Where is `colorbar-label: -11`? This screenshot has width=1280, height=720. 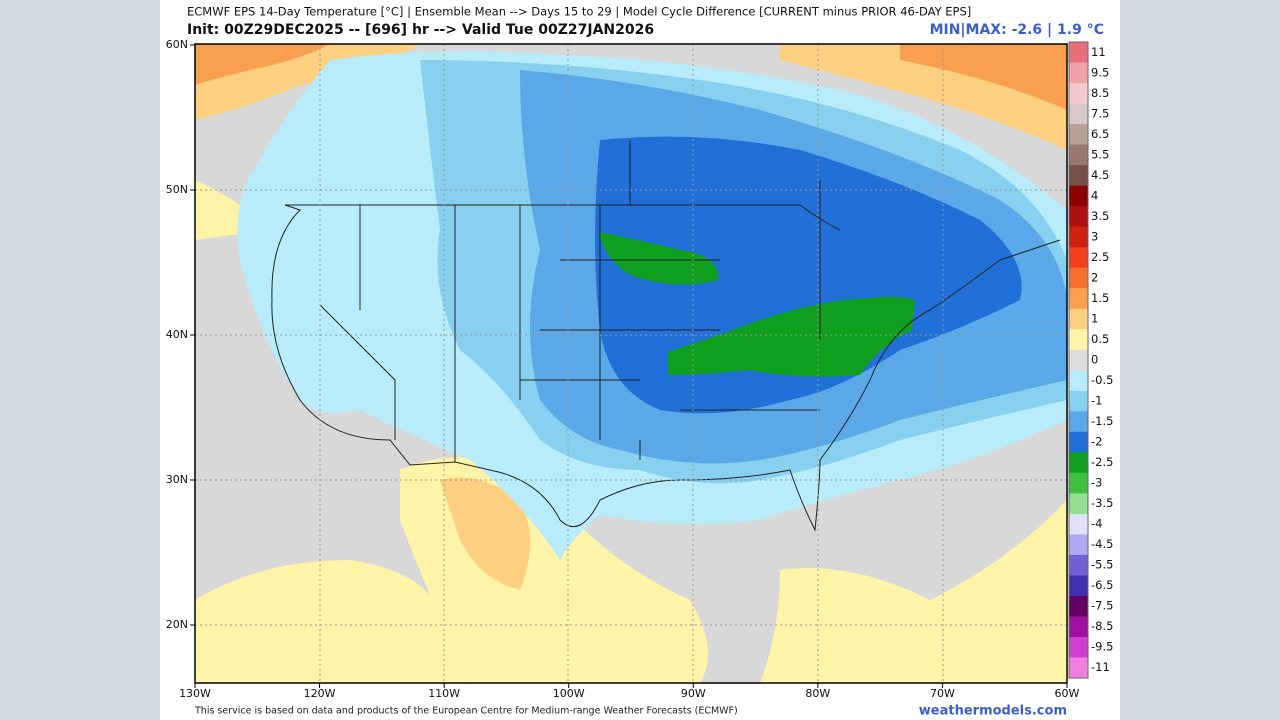
colorbar-label: -11 is located at coordinates (1100, 667).